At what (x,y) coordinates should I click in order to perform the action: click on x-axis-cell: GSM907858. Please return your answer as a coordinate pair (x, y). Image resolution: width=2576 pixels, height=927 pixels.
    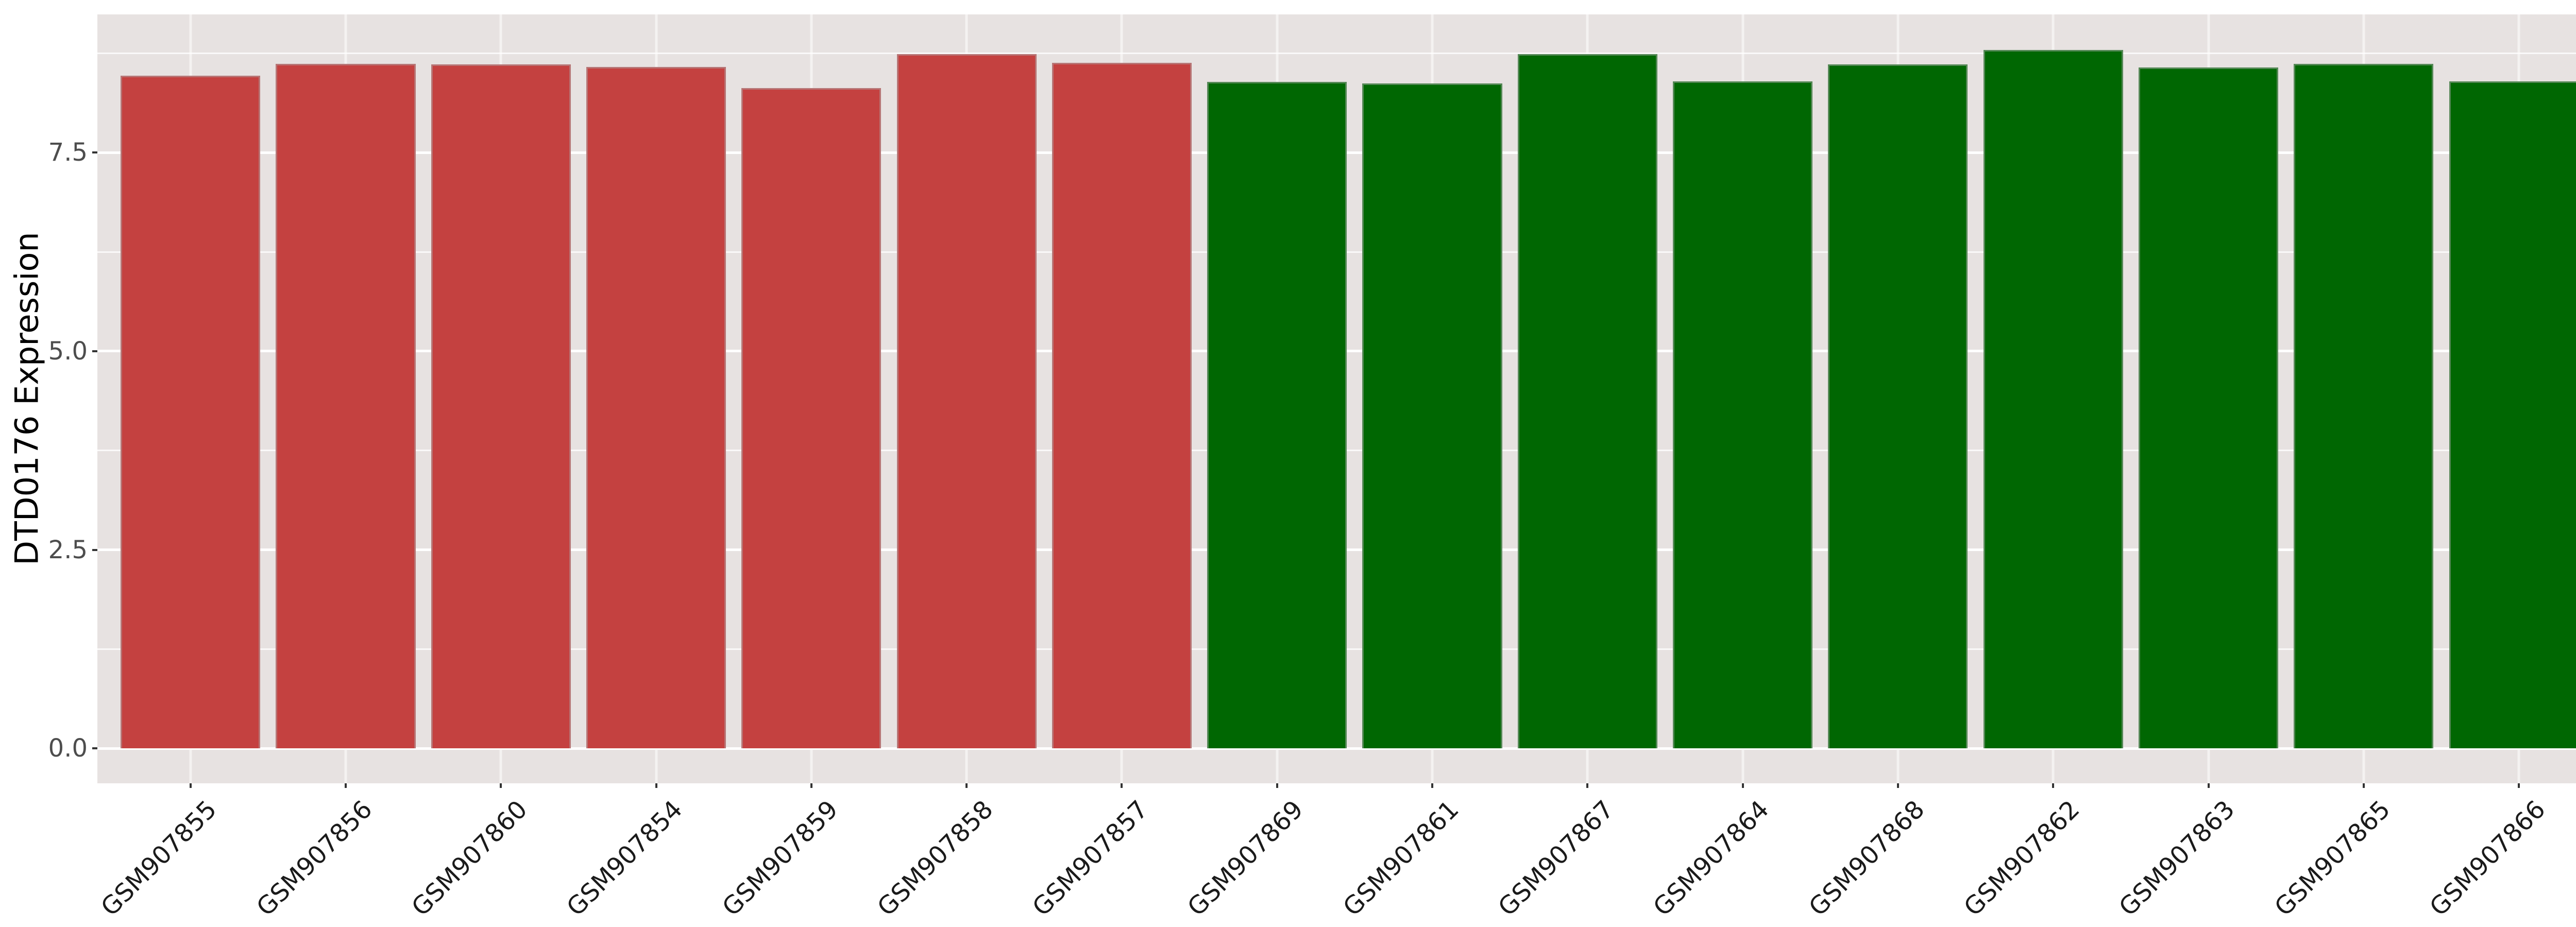
    Looking at the image, I should click on (958, 855).